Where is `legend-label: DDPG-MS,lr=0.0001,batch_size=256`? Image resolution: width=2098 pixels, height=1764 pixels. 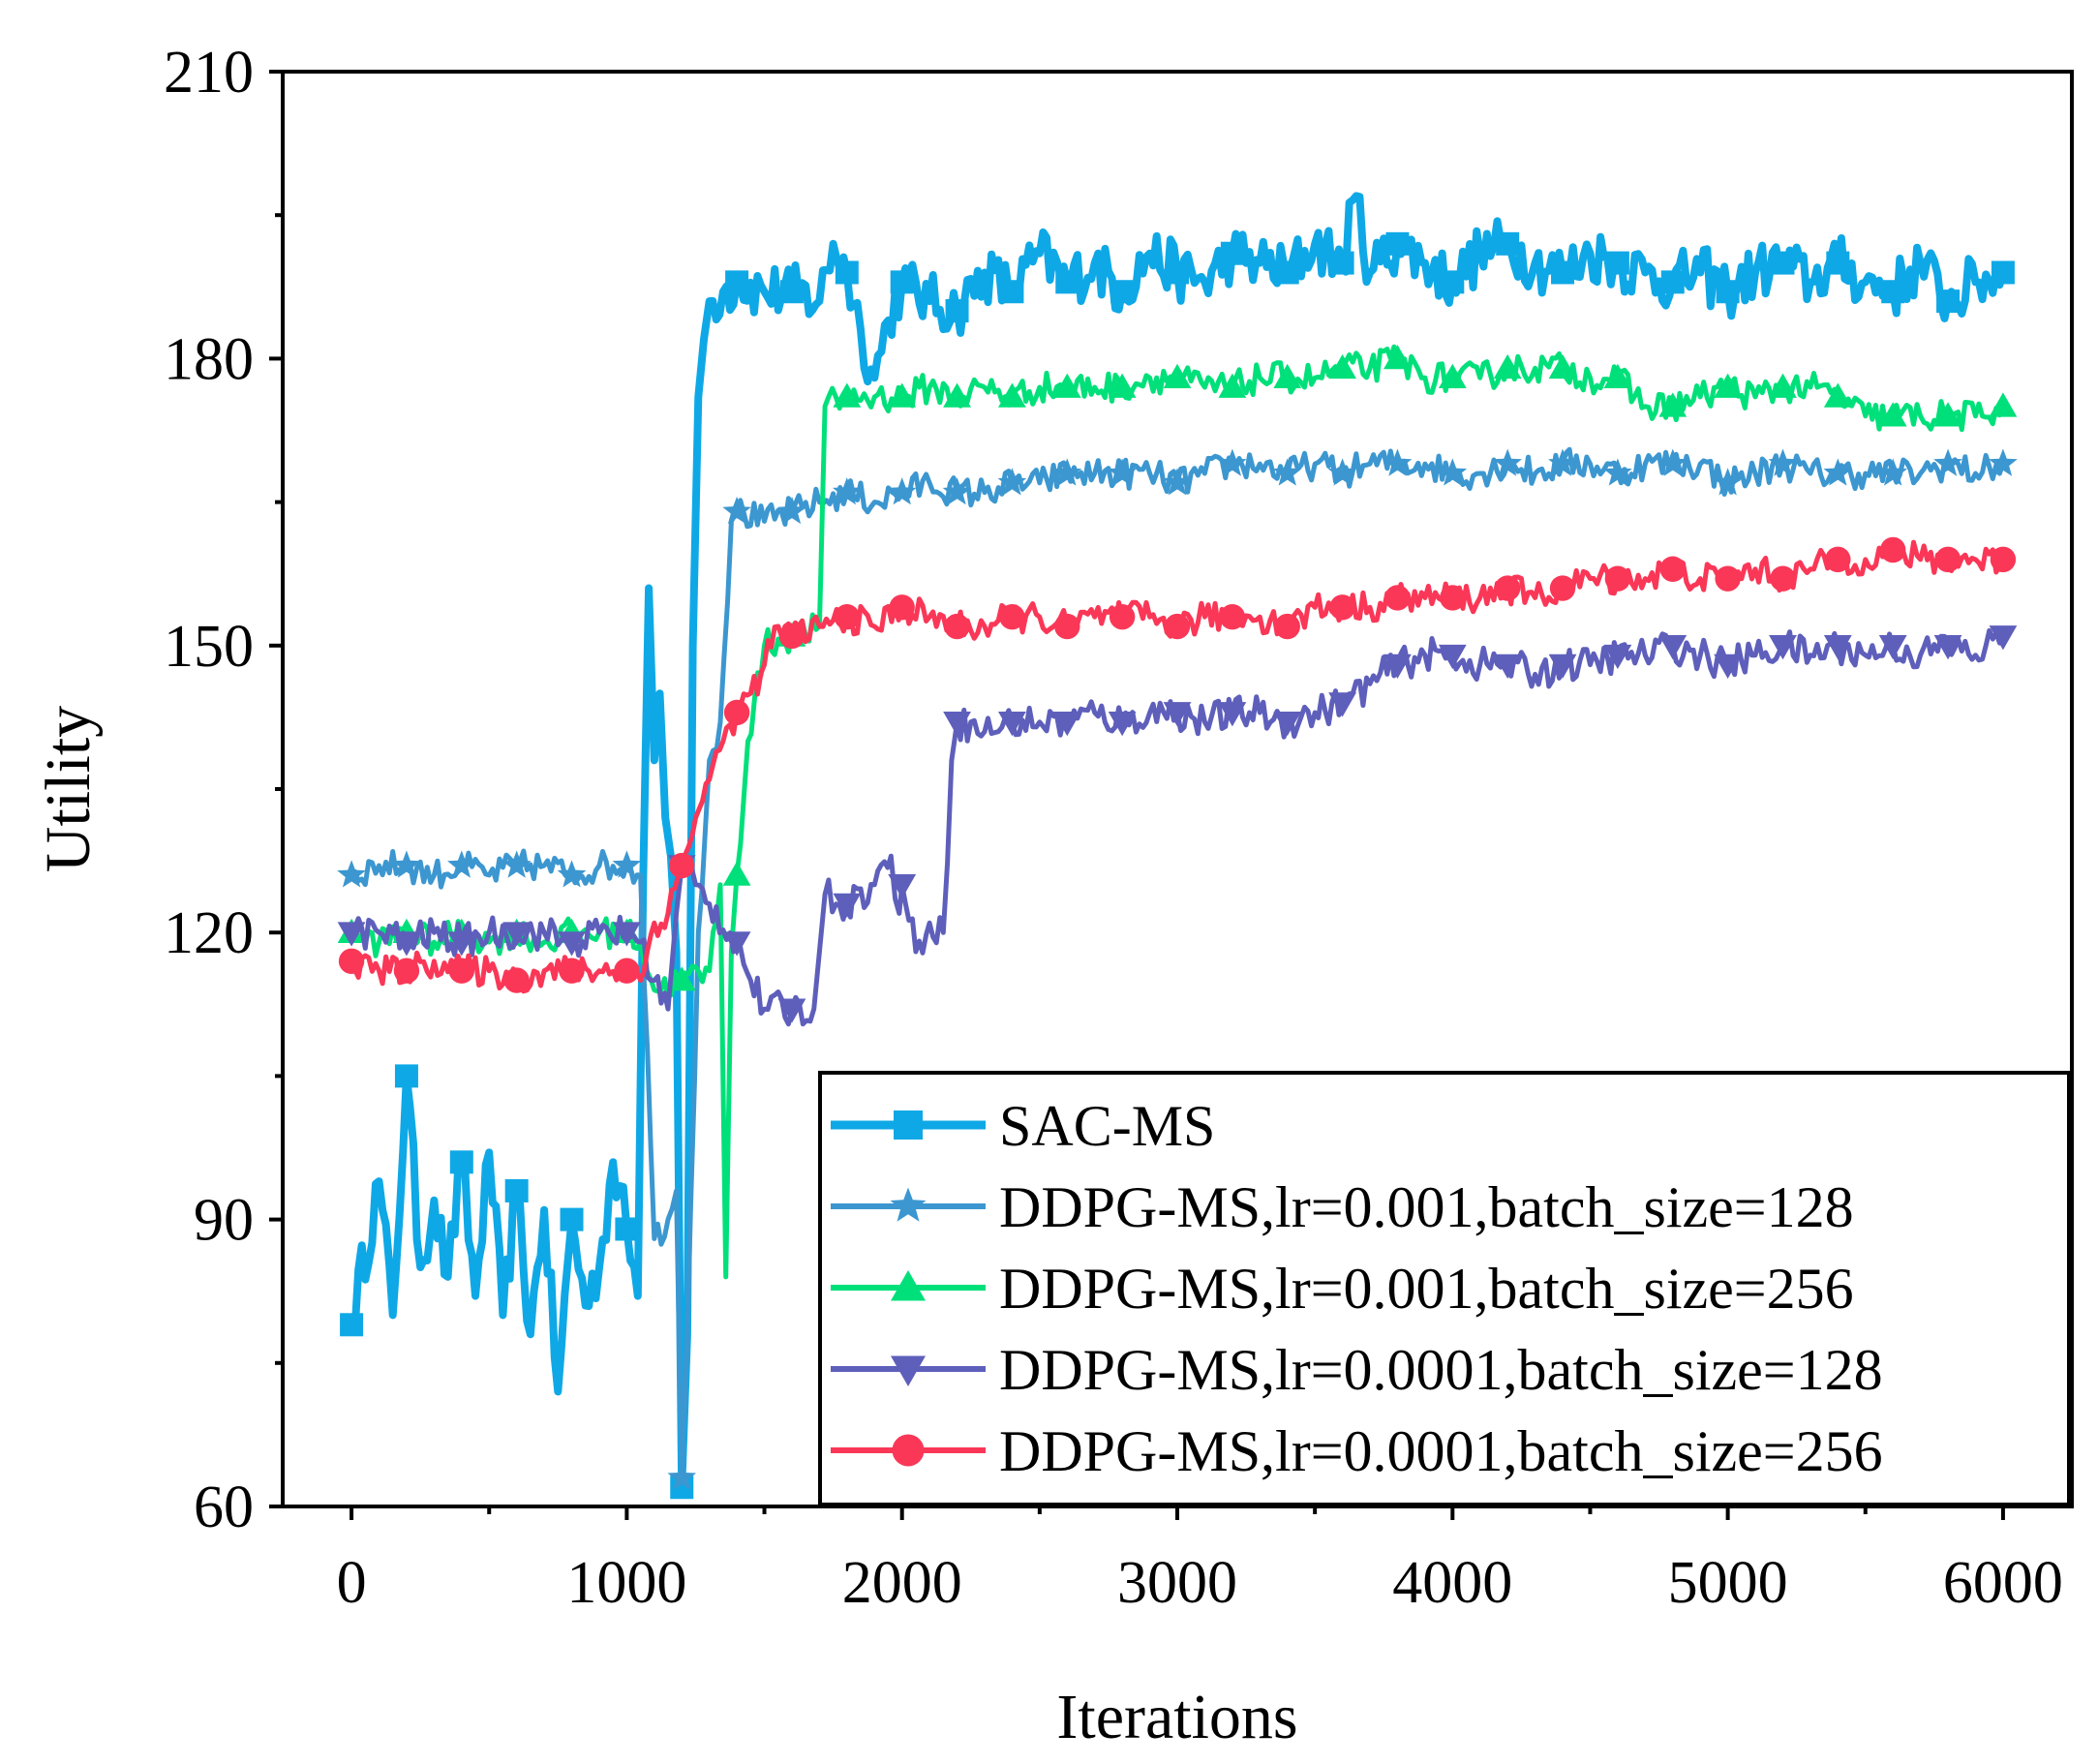 legend-label: DDPG-MS,lr=0.0001,batch_size=256 is located at coordinates (1441, 1451).